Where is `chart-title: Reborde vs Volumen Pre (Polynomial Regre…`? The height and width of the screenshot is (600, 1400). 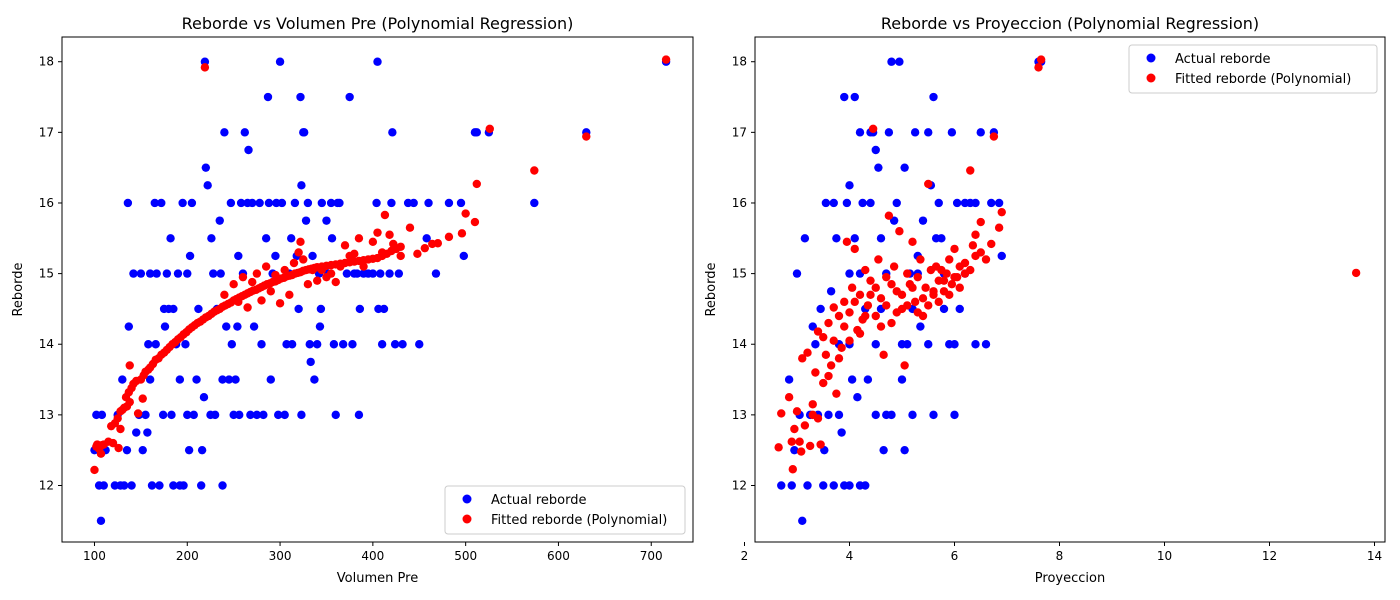
chart-title: Reborde vs Volumen Pre (Polynomial Regre… is located at coordinates (378, 23).